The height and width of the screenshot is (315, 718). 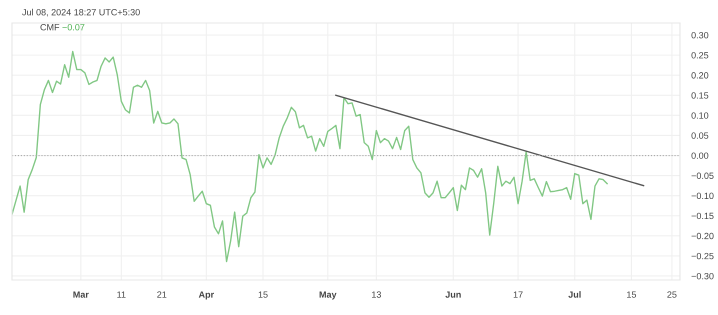 What do you see at coordinates (121, 294) in the screenshot?
I see `x-tick-label: 11` at bounding box center [121, 294].